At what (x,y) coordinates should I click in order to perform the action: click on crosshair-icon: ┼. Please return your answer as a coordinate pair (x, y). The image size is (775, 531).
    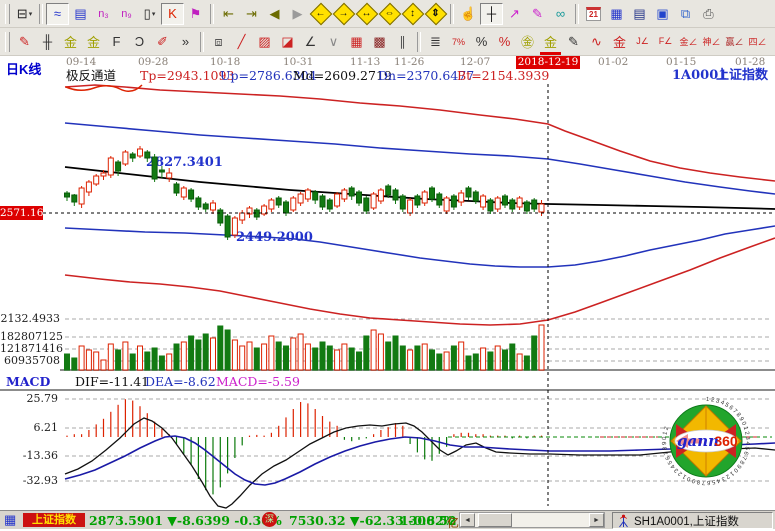
    Looking at the image, I should click on (491, 13).